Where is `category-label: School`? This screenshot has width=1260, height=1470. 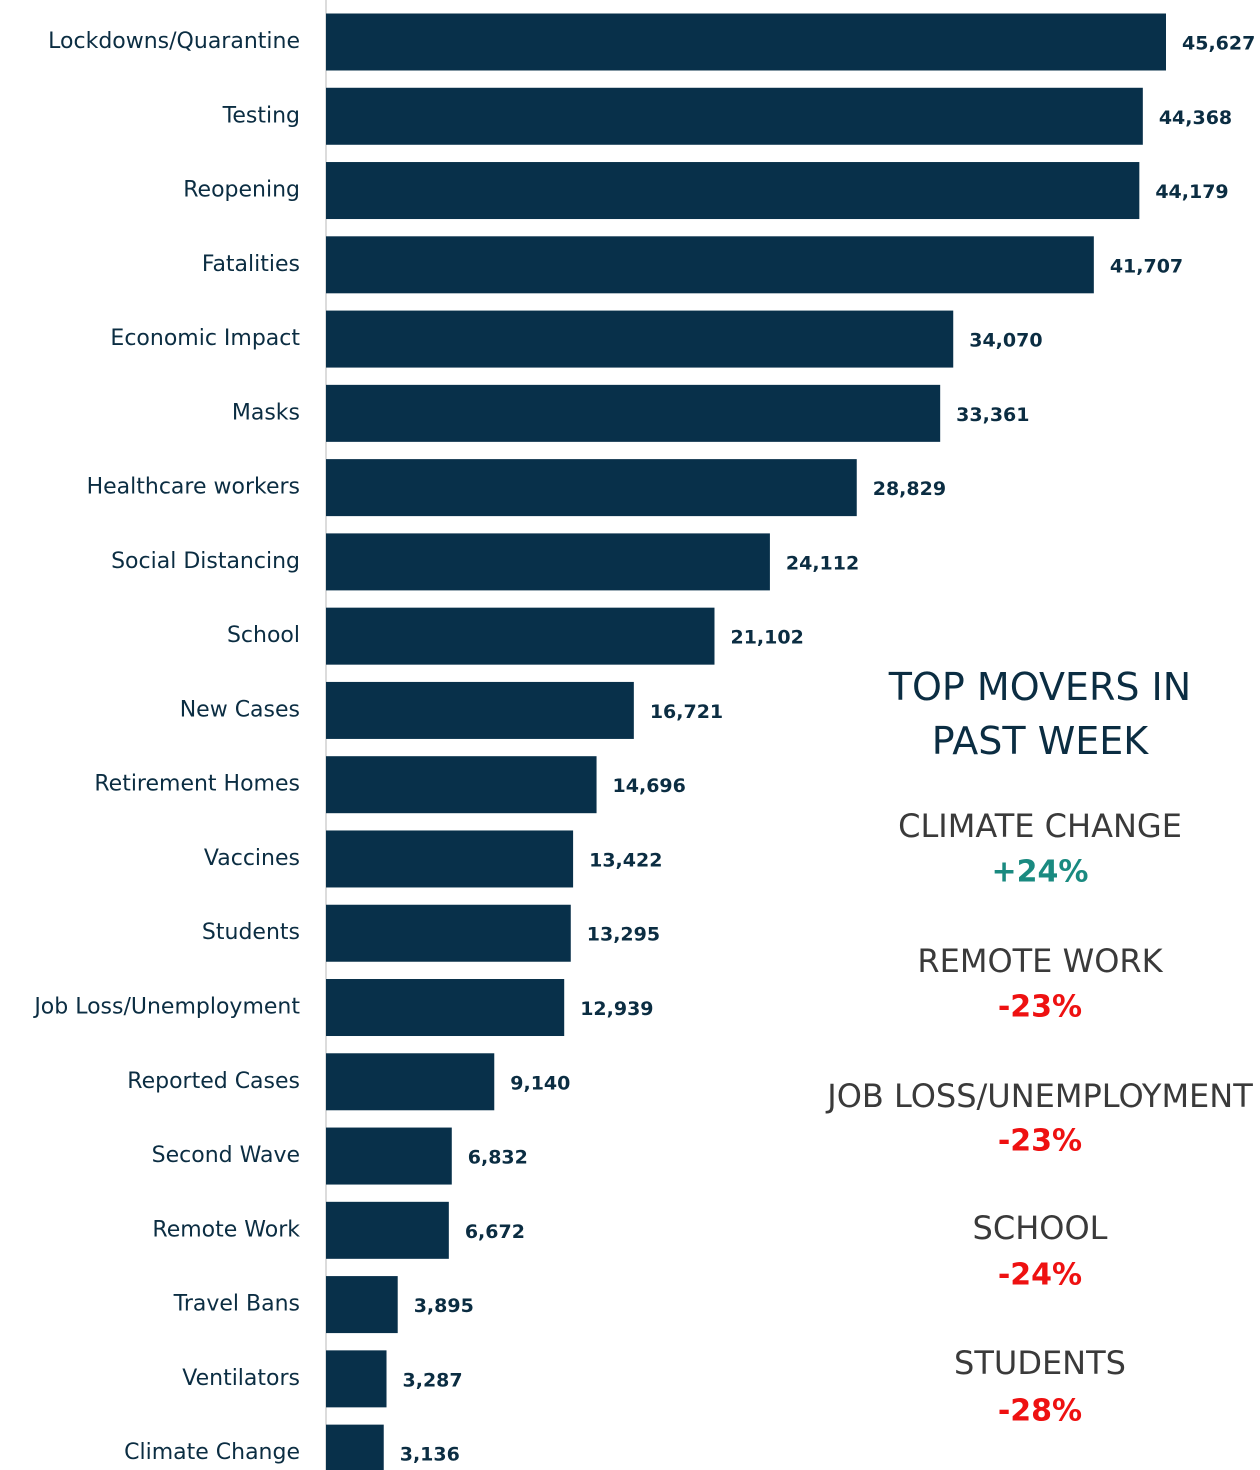
category-label: School is located at coordinates (263, 635).